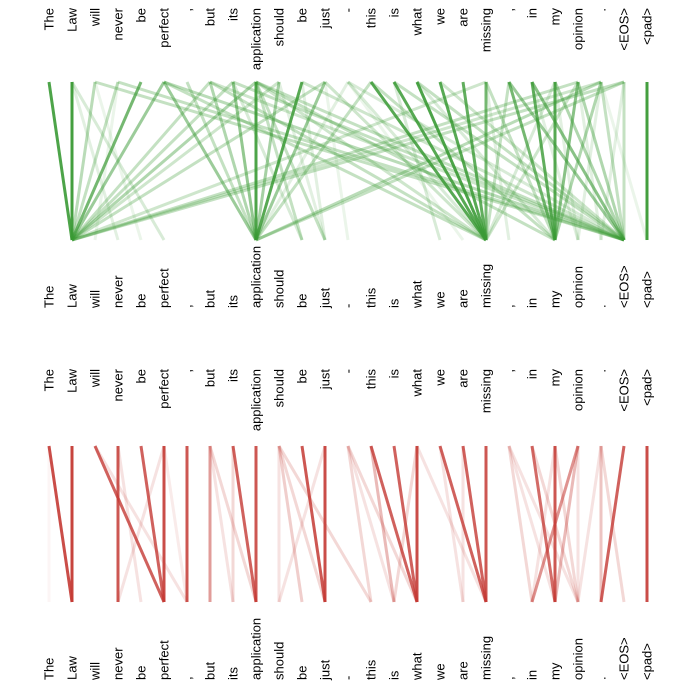  Describe the element at coordinates (141, 376) in the screenshot. I see `bottom-top-token-4-be: be` at that location.